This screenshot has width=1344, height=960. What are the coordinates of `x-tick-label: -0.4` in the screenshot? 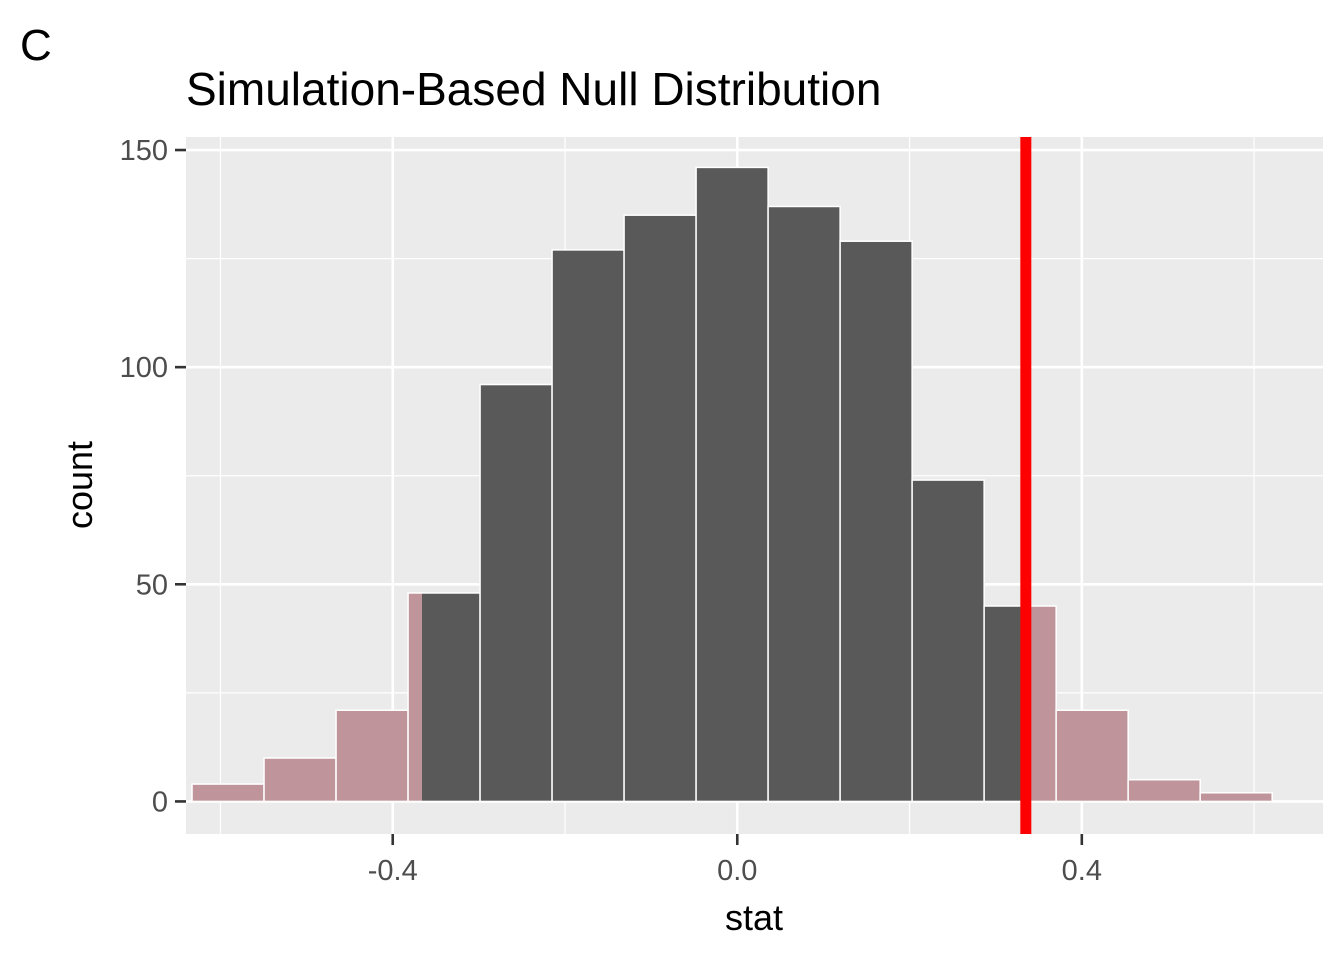 It's located at (393, 871).